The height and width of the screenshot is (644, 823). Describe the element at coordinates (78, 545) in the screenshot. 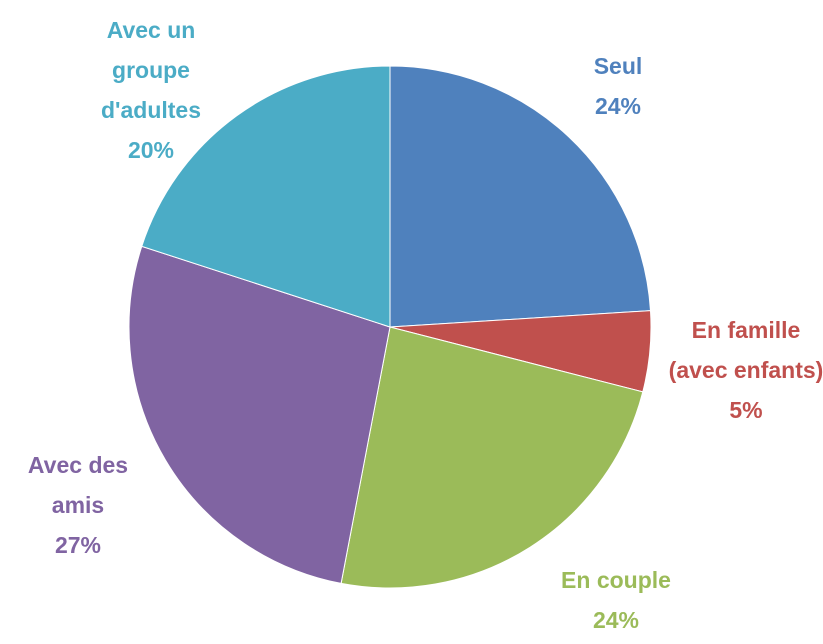

I see `value-label: 27%` at that location.